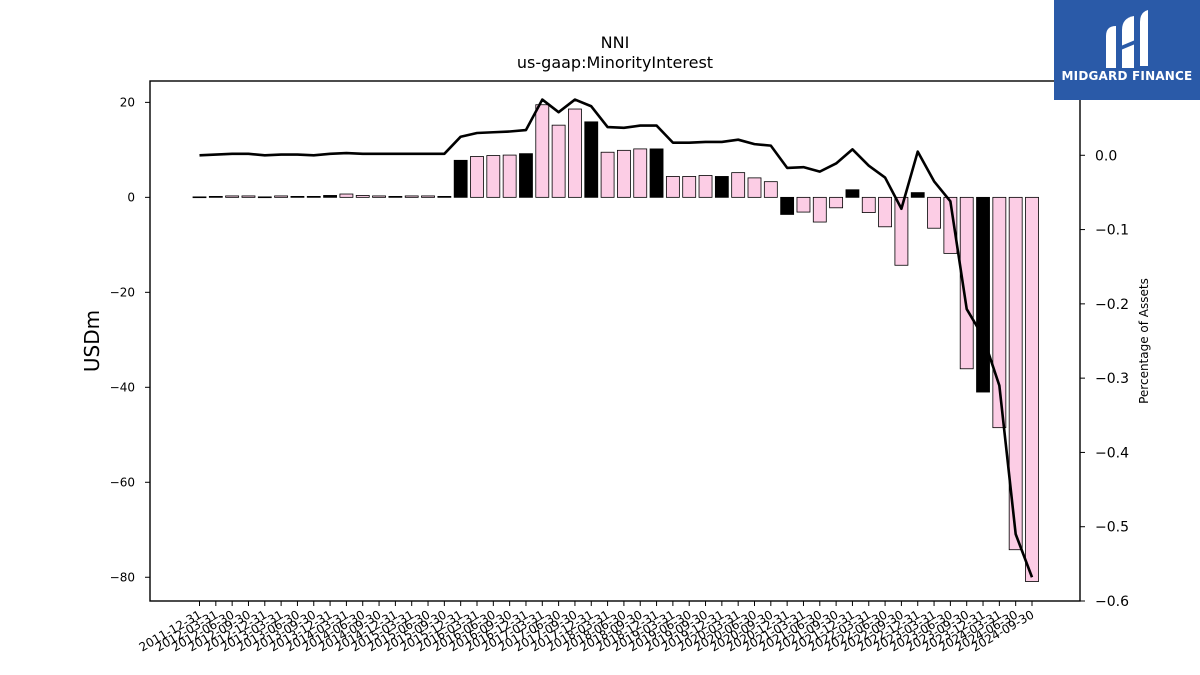 The width and height of the screenshot is (1200, 675). I want to click on y-axis-left: 20 0 −20 −40 −60 −80, so click(130, 339).